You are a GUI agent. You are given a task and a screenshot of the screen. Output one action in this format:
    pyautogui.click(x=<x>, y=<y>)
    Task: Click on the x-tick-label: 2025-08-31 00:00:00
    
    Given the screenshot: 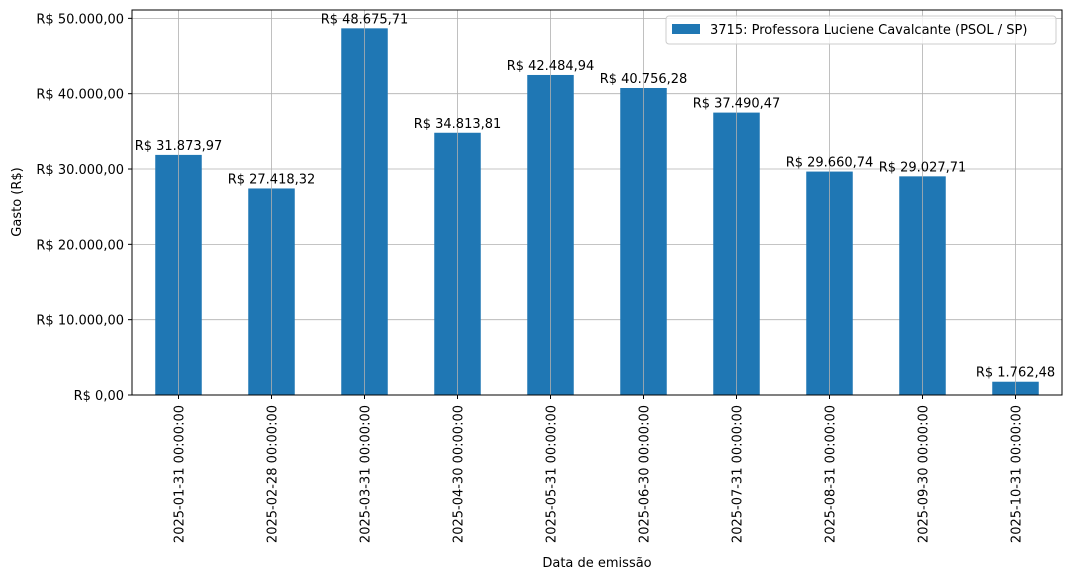 What is the action you would take?
    pyautogui.click(x=831, y=474)
    